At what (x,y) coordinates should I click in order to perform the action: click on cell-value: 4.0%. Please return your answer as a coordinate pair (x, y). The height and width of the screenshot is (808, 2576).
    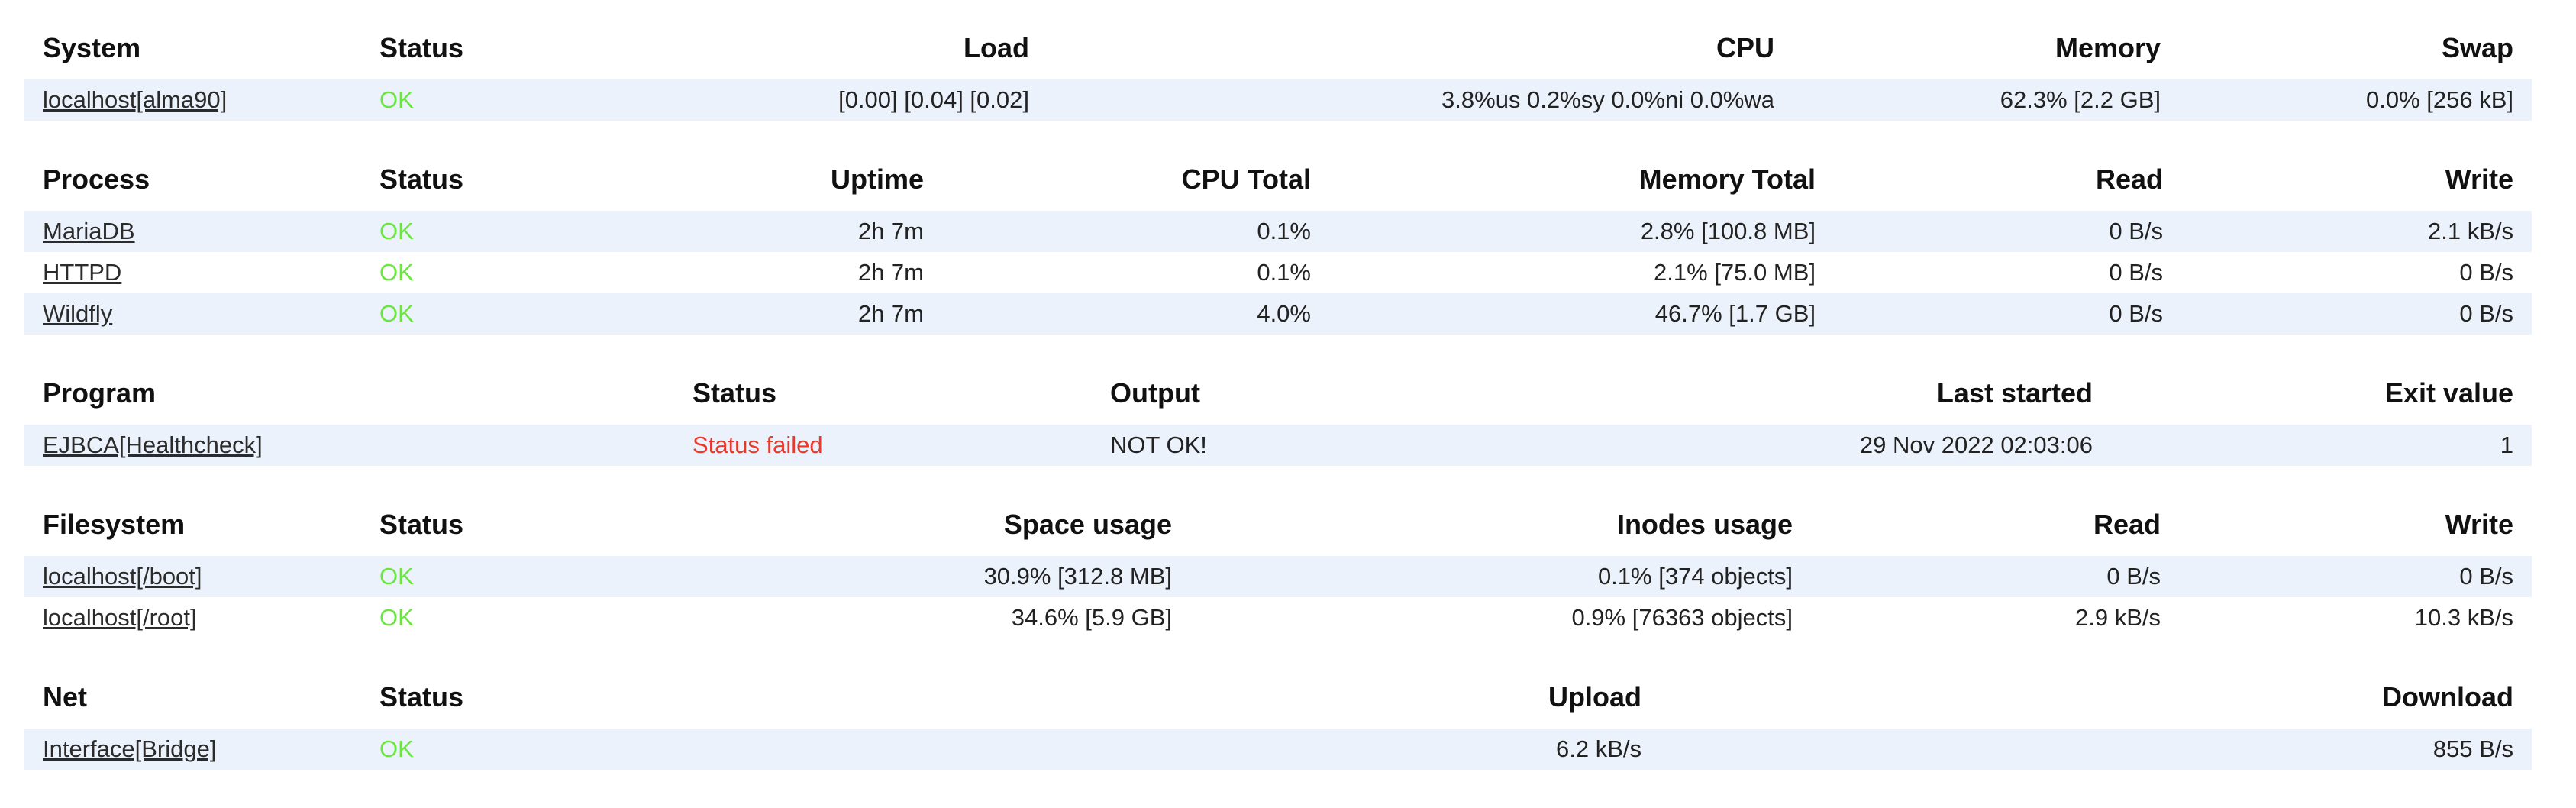
    Looking at the image, I should click on (1284, 313).